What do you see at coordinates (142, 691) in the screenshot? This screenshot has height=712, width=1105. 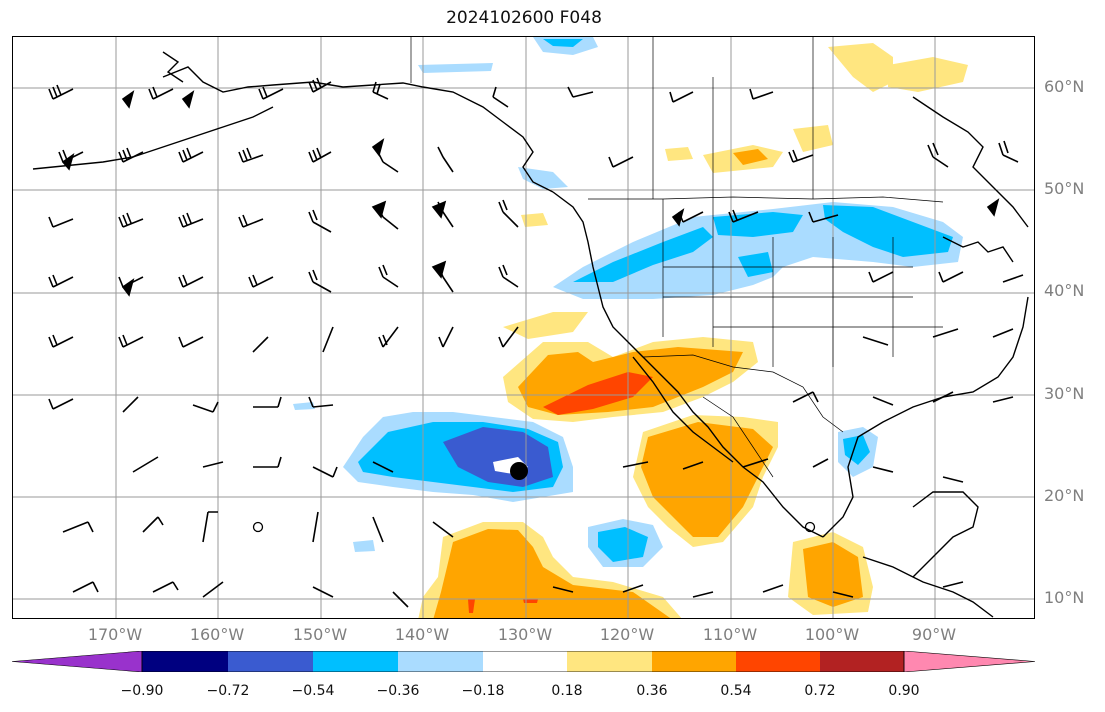 I see `colorbar-tick: −0.90` at bounding box center [142, 691].